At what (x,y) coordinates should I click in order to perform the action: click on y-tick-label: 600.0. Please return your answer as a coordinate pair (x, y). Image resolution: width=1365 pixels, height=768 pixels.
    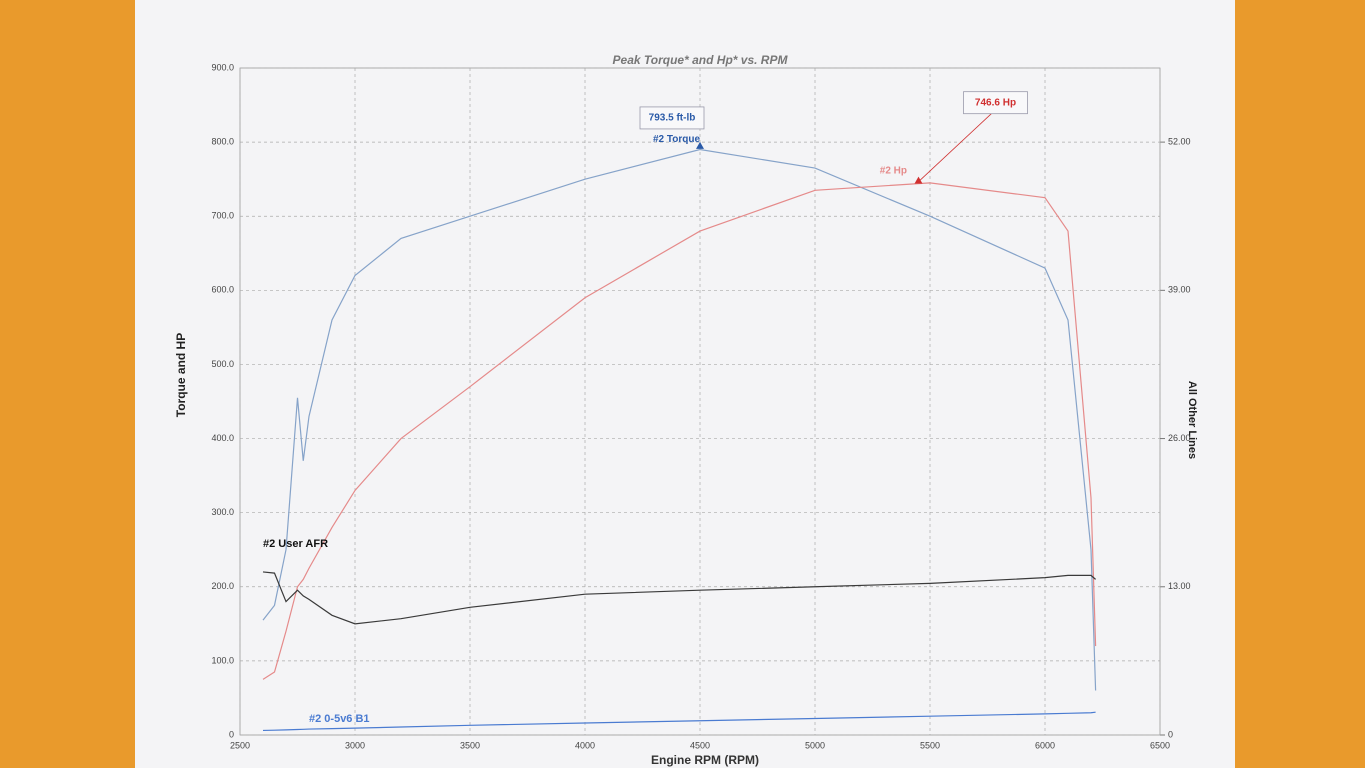
    Looking at the image, I should click on (222, 290).